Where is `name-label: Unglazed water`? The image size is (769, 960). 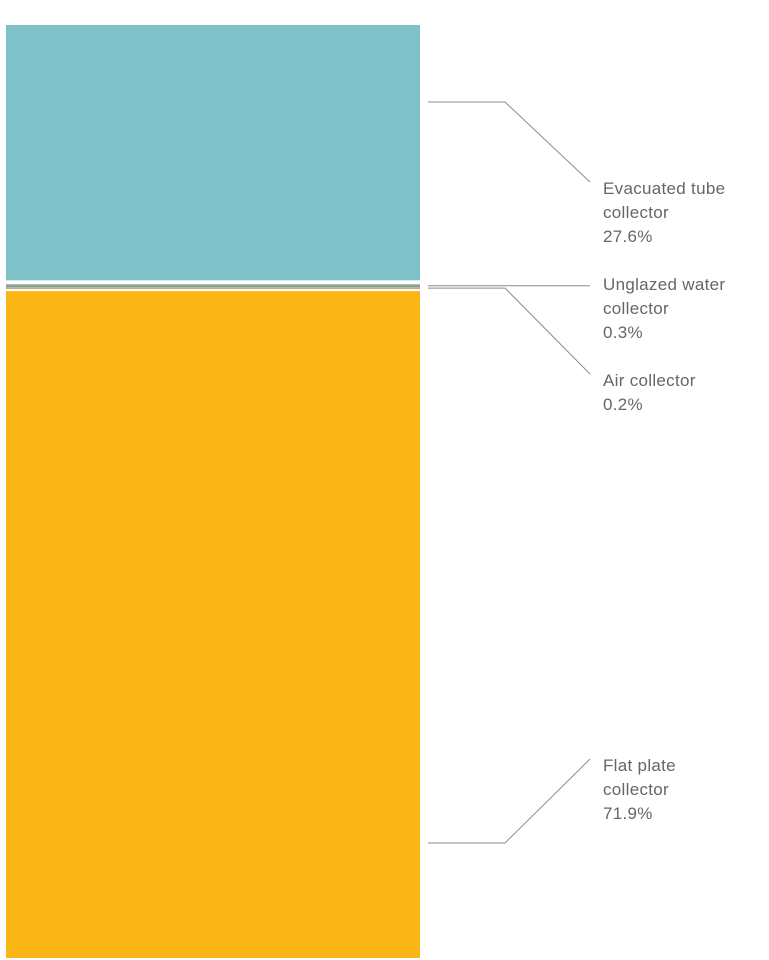 name-label: Unglazed water is located at coordinates (664, 284).